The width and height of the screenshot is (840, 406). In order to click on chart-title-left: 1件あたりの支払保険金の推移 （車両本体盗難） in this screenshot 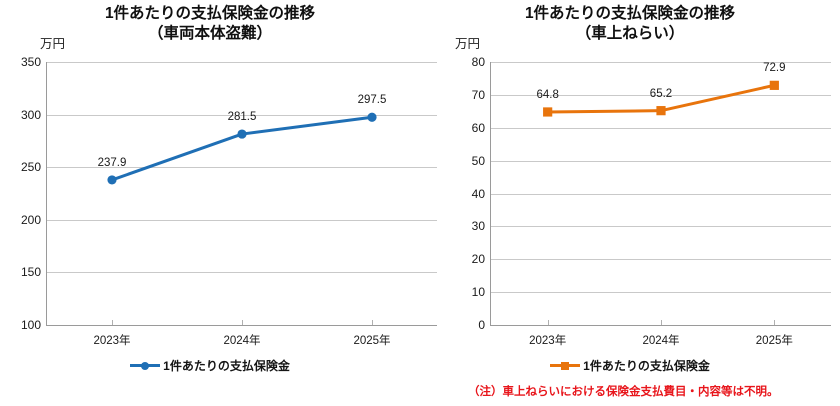, I will do `click(210, 24)`.